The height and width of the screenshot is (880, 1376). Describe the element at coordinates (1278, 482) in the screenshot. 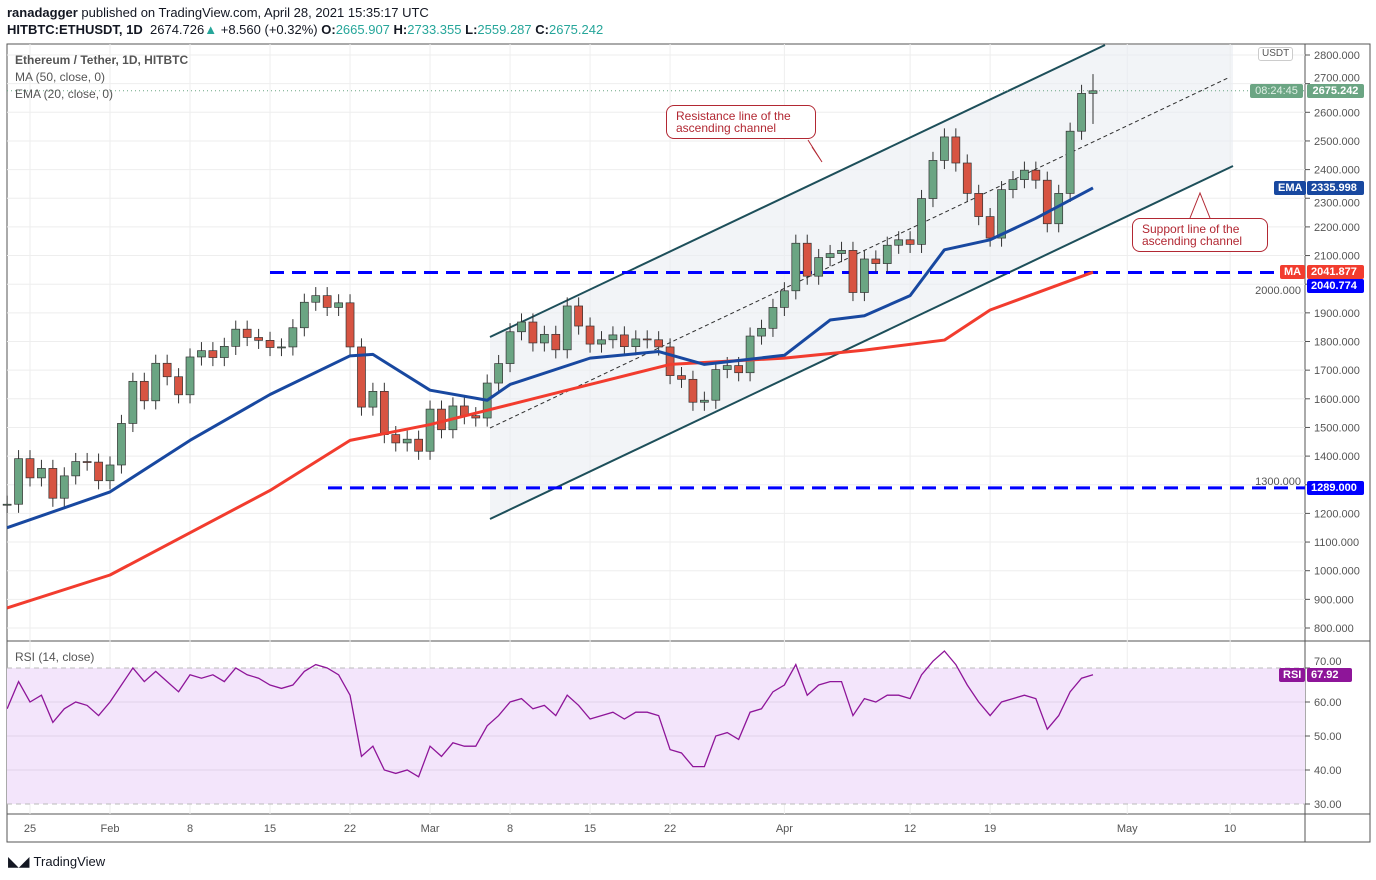

I see `price-tick-label: 1300.000` at that location.